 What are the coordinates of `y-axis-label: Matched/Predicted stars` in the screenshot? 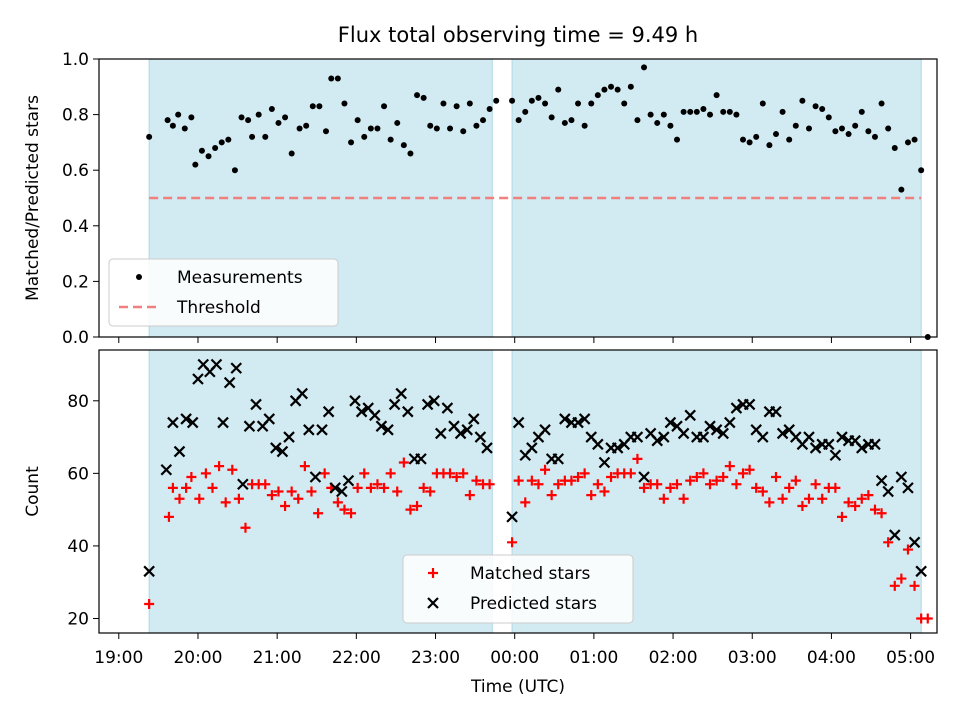 It's located at (33, 198).